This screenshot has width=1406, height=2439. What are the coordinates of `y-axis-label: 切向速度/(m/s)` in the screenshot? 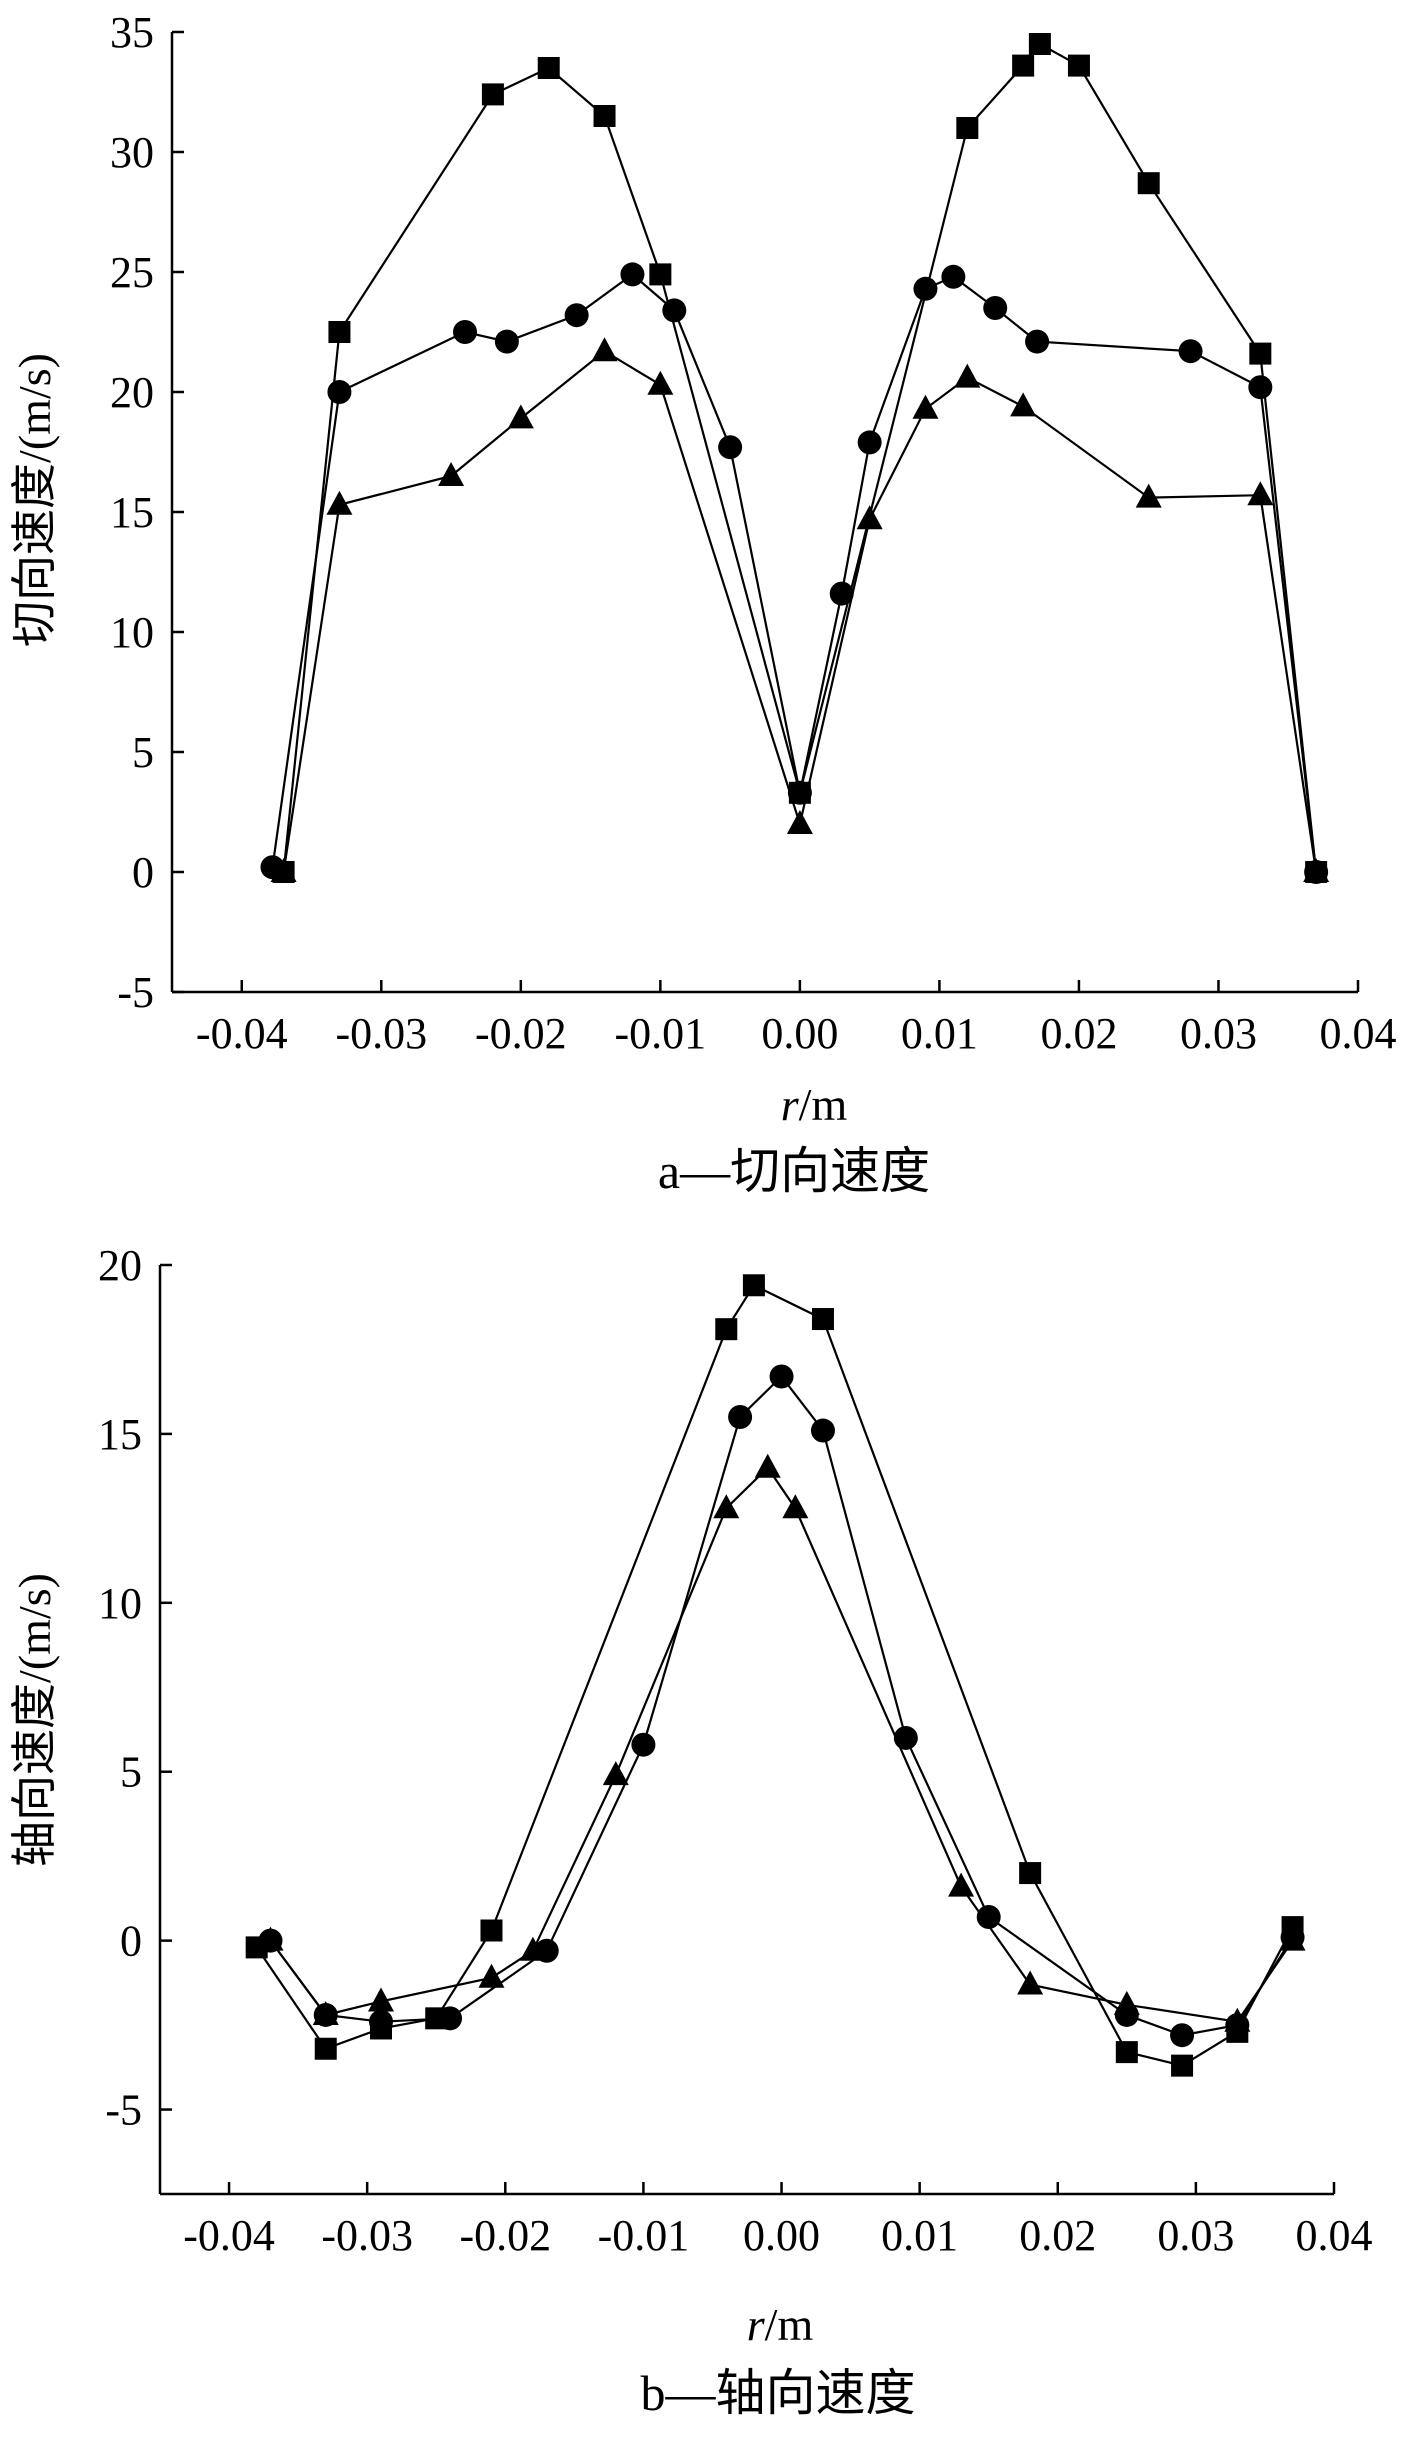 It's located at (34, 500).